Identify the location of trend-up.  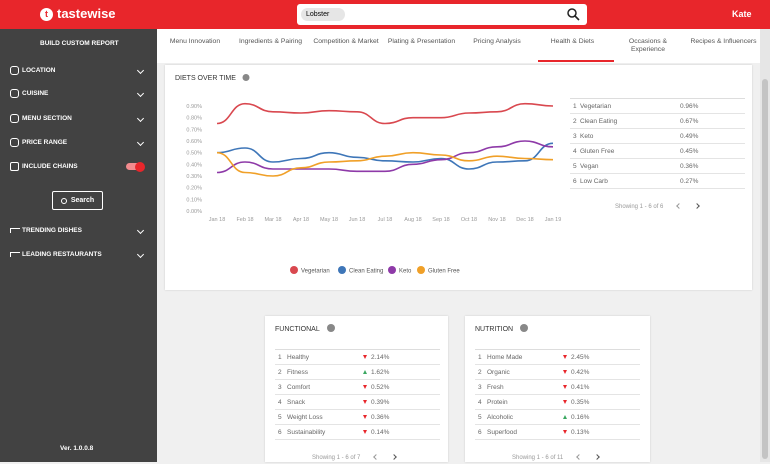
(365, 372).